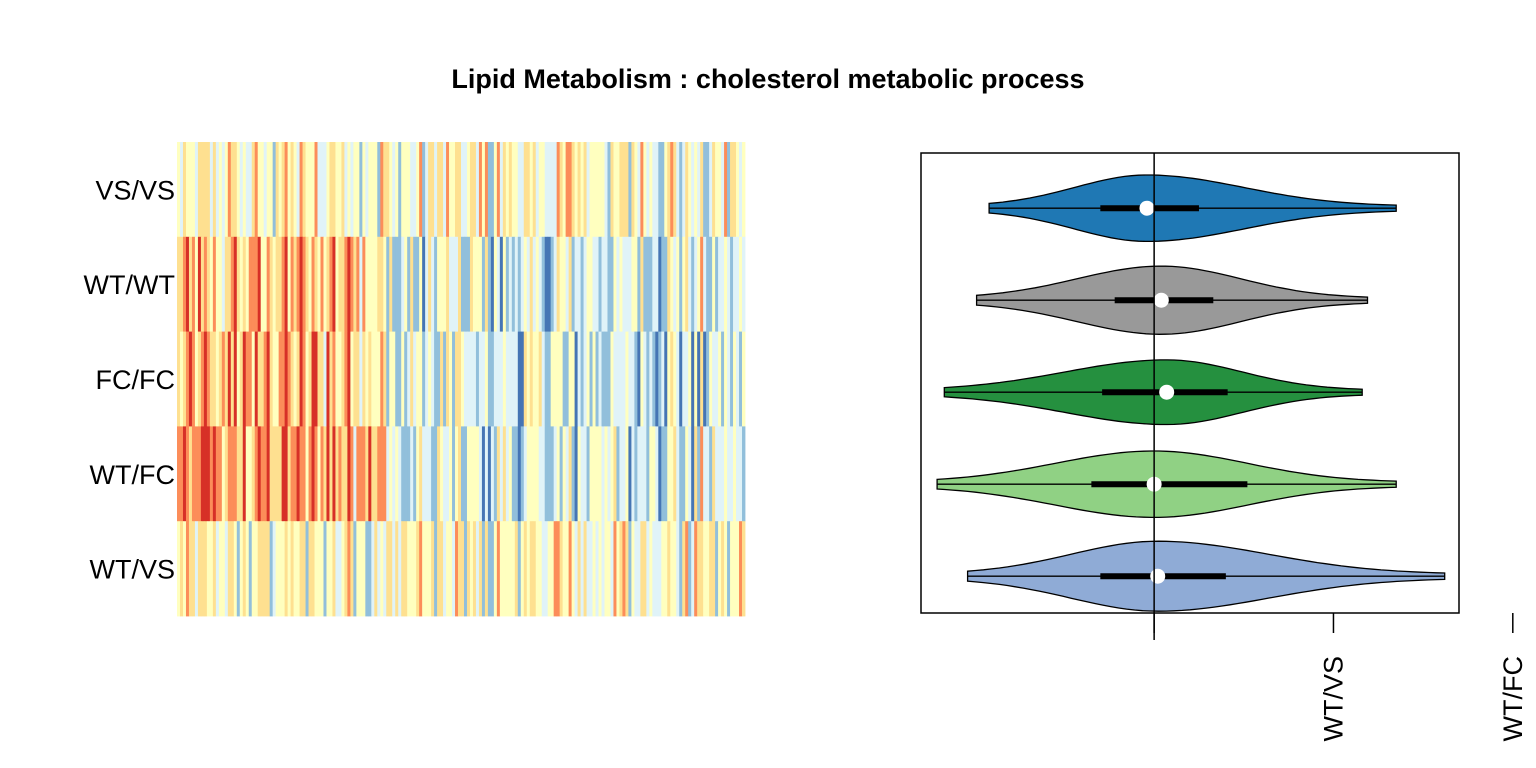 Image resolution: width=1536 pixels, height=768 pixels. Describe the element at coordinates (1513, 698) in the screenshot. I see `x-tick-label: WT/FC` at that location.